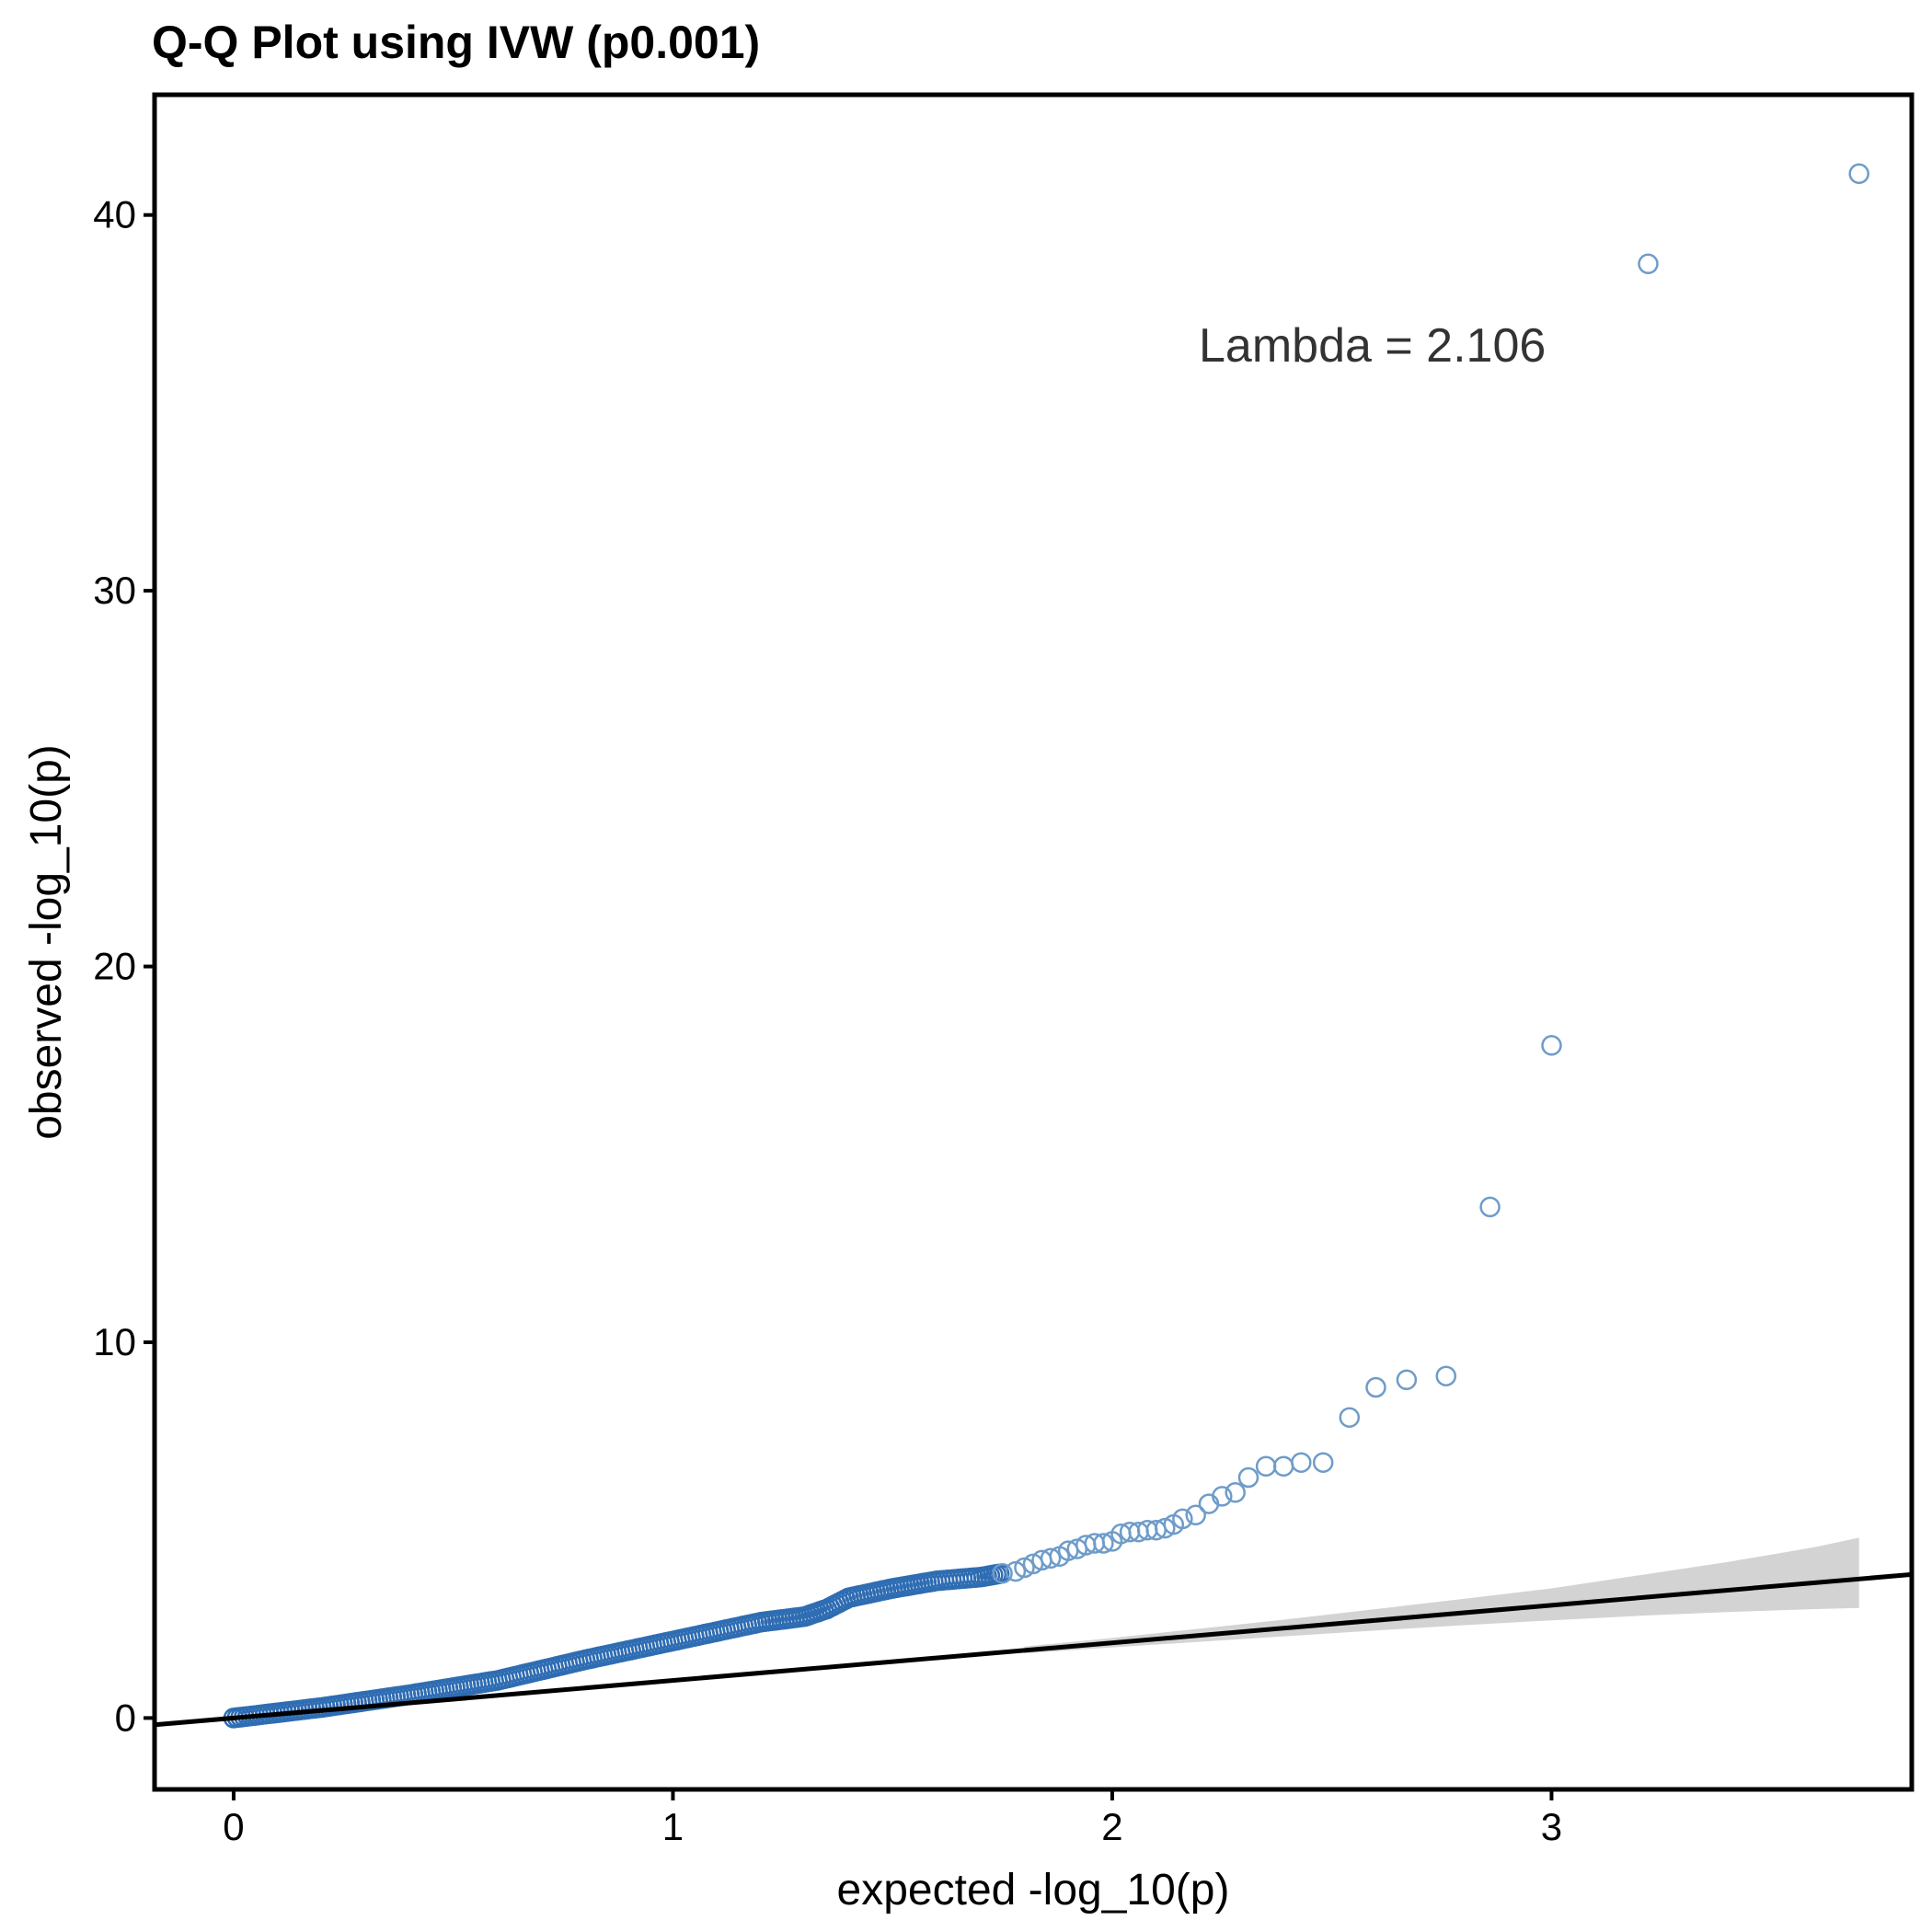  I want to click on x-tick-label: 1, so click(673, 1826).